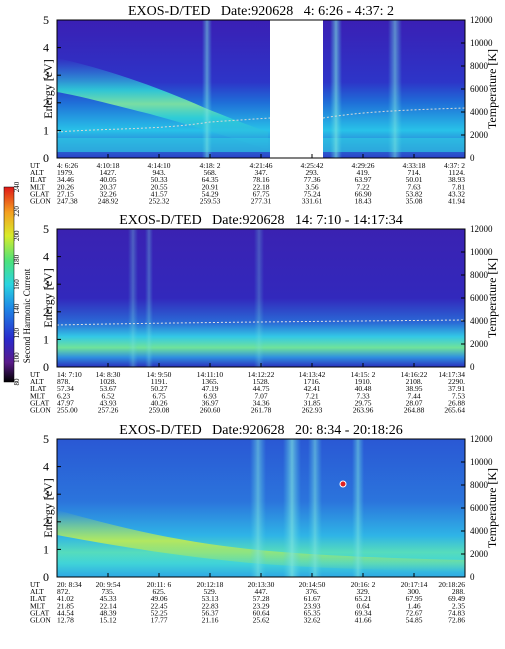  Describe the element at coordinates (312, 388) in the screenshot. I see `panel-2-table-cell: 42.41` at that location.